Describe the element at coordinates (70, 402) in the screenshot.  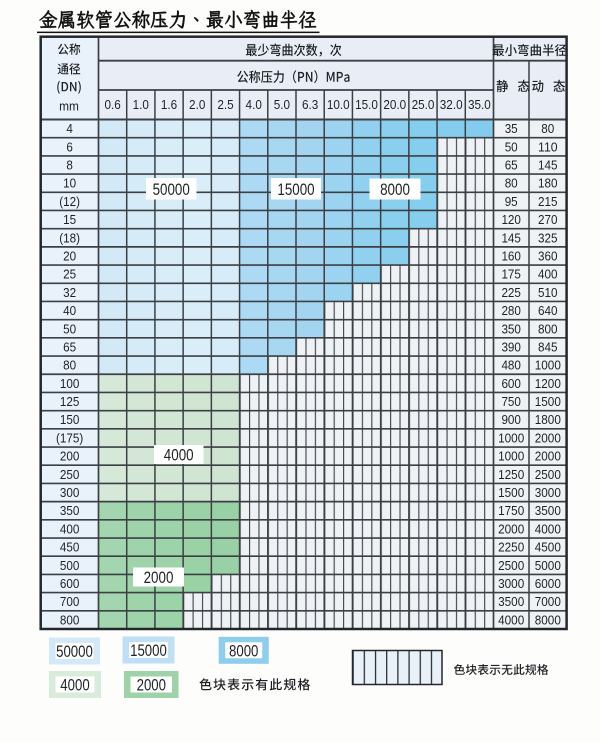
I see `svg-text: 125` at that location.